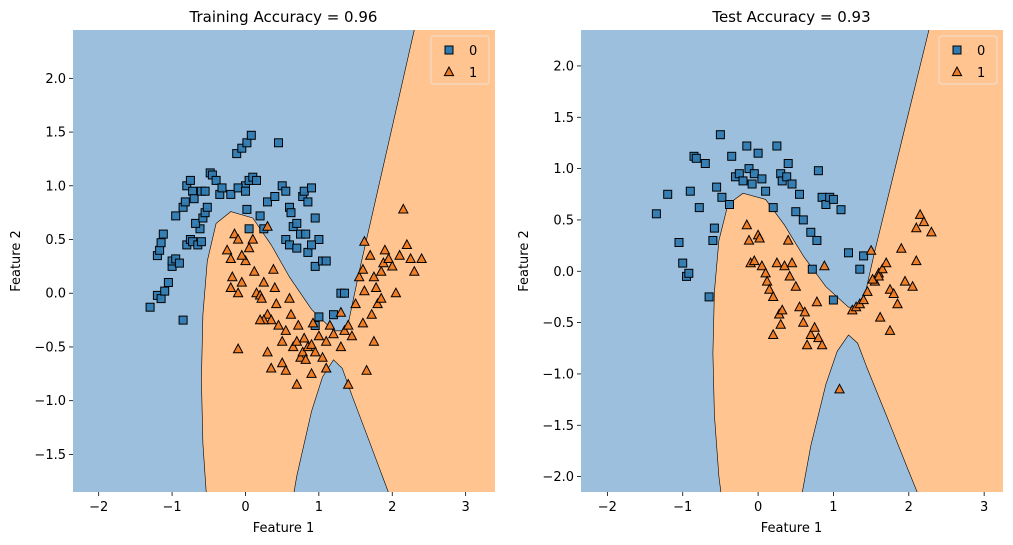 The width and height of the screenshot is (1013, 545). I want to click on test-xlabel: Feature 1, so click(792, 528).